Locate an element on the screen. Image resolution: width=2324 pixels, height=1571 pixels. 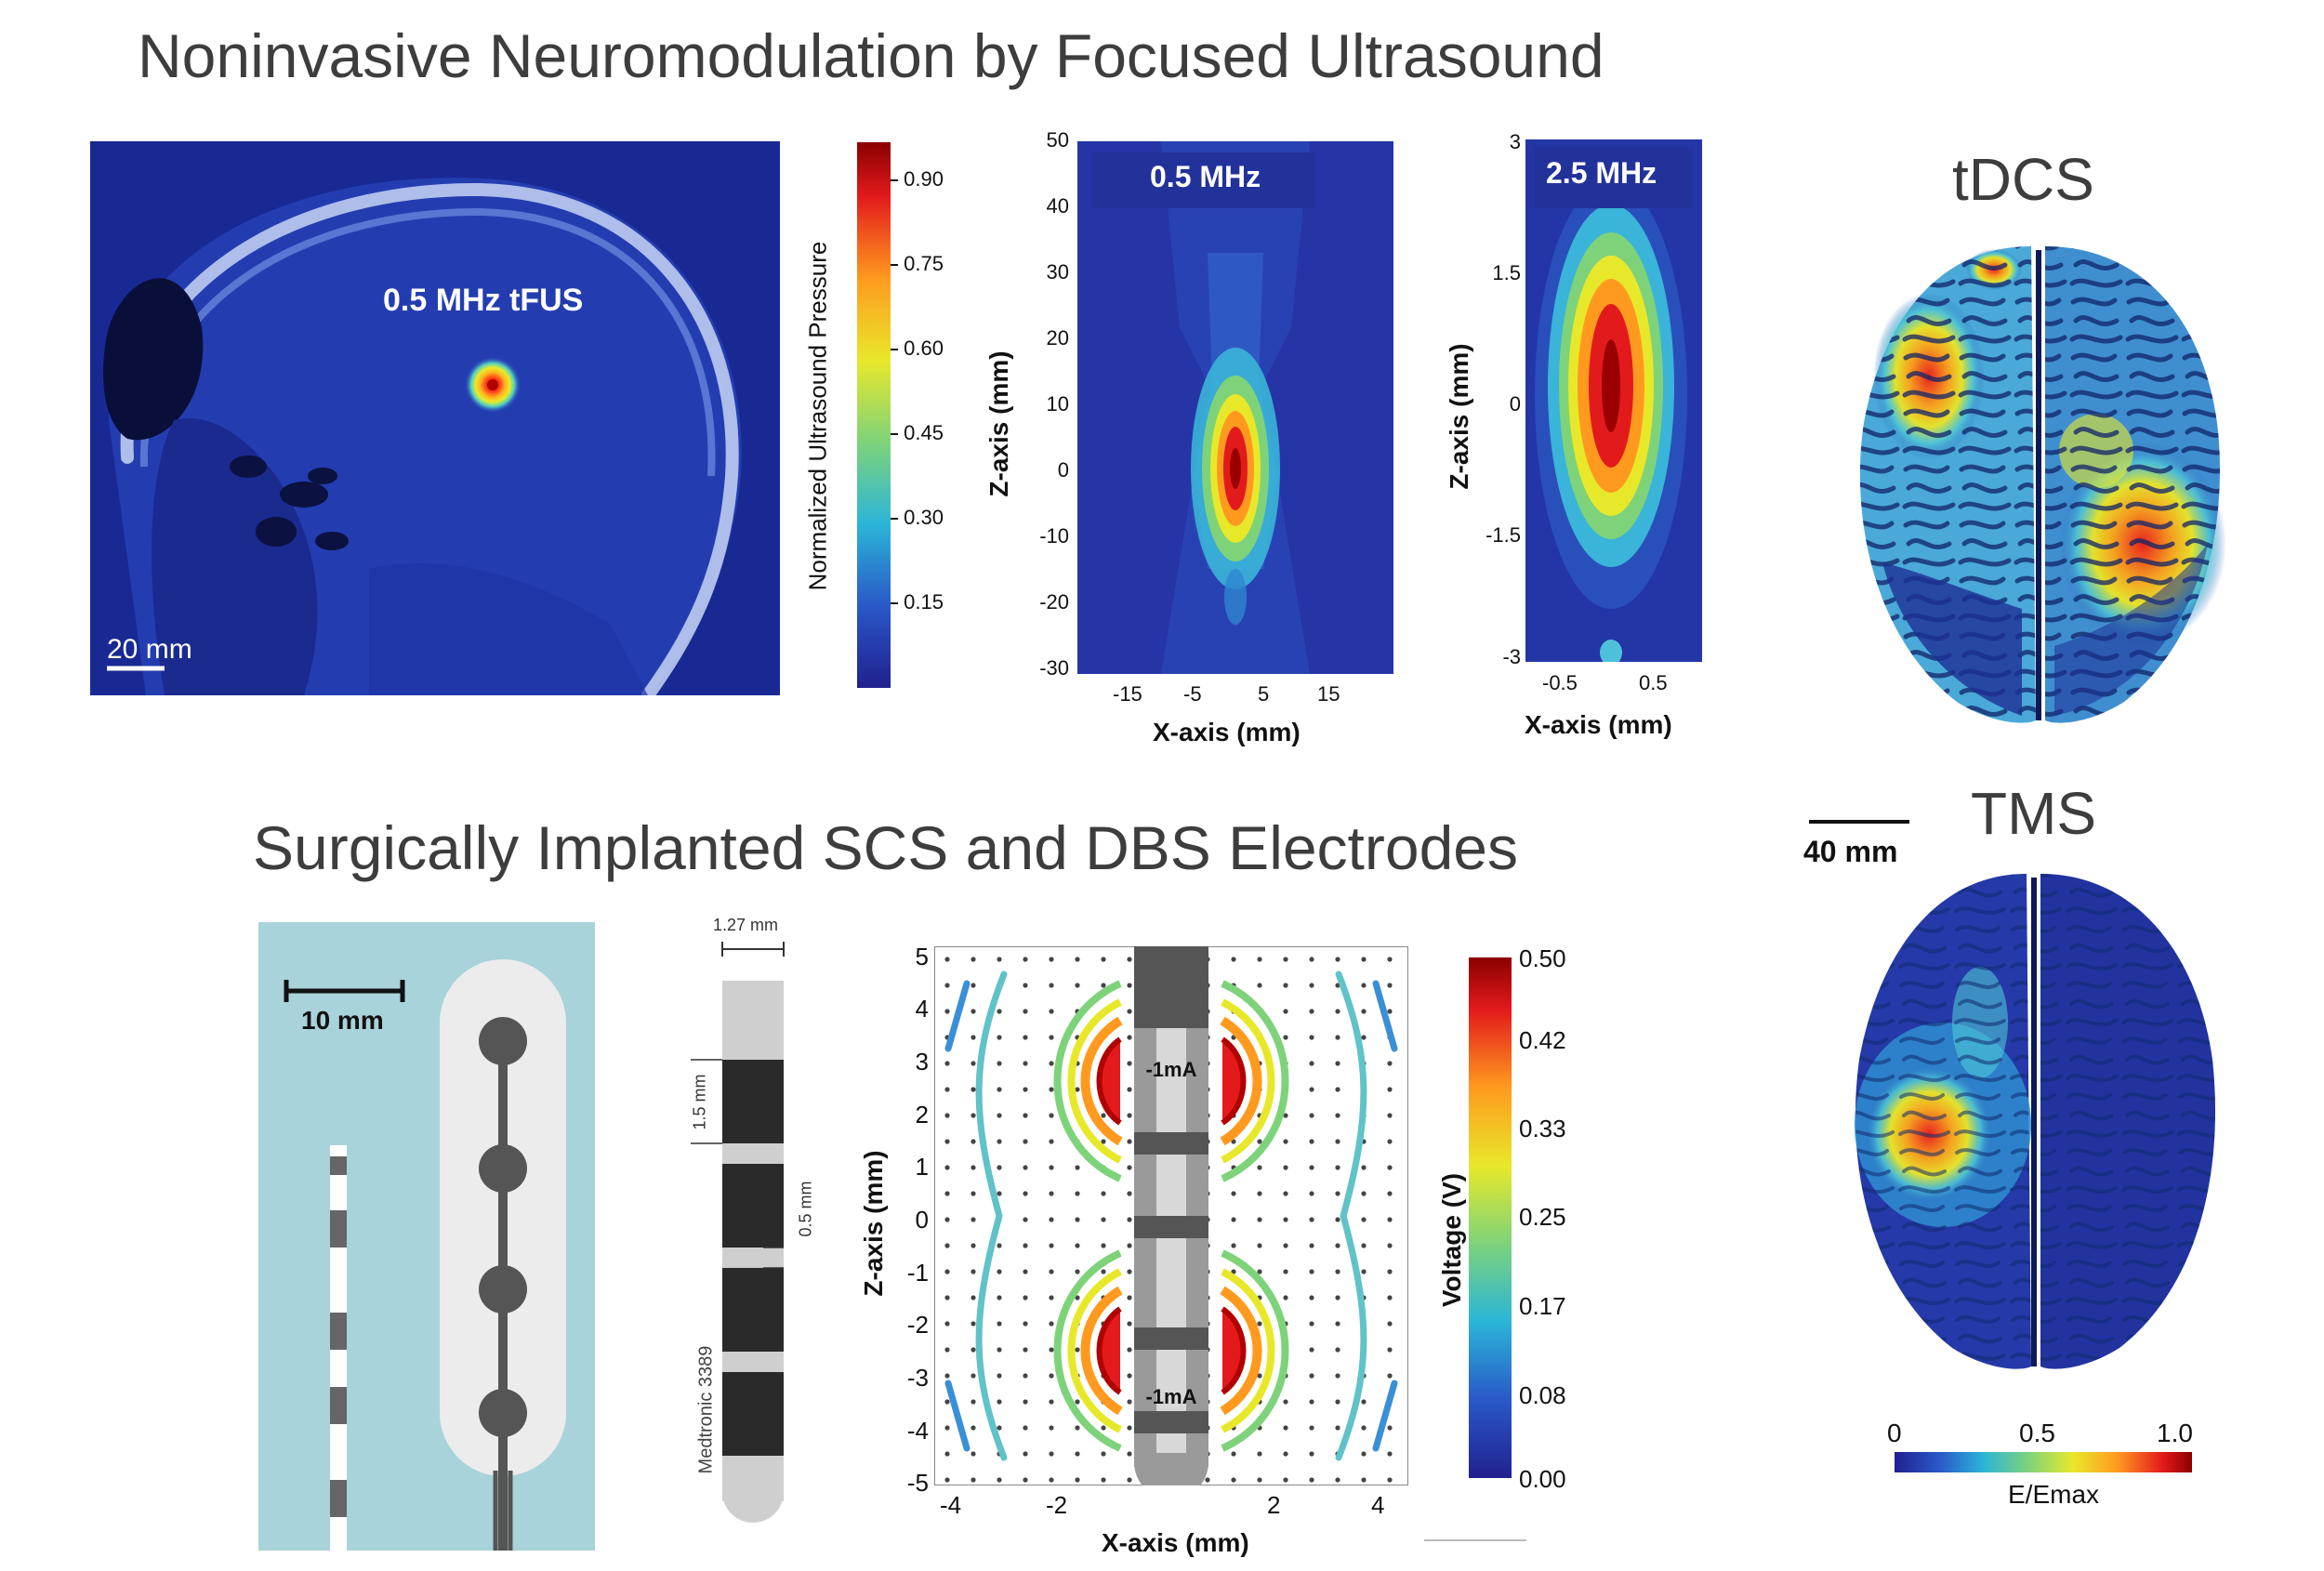
map-05-graphic is located at coordinates (1235, 407).